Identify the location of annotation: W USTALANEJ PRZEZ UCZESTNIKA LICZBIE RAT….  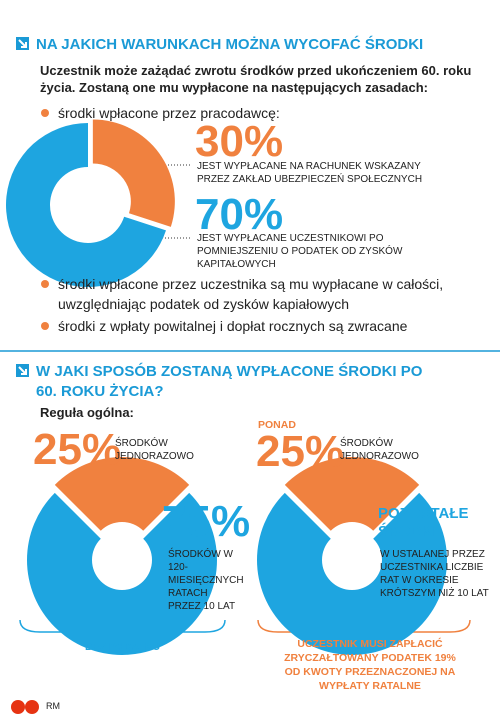
(434, 574).